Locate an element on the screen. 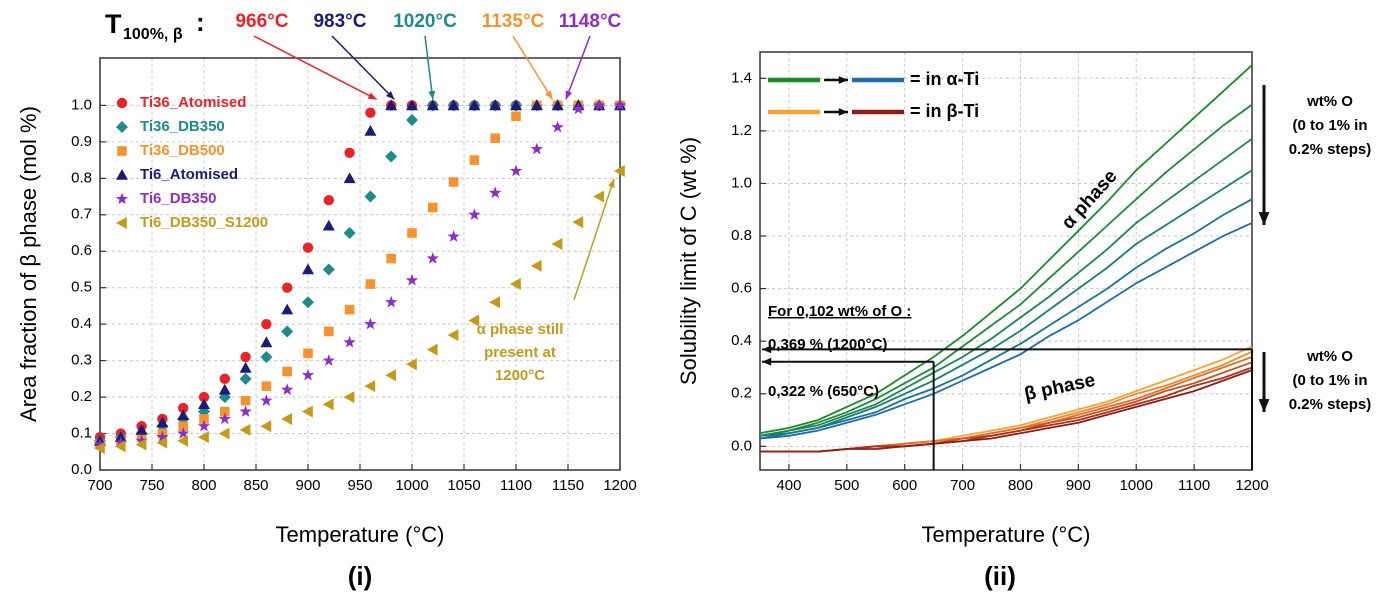 This screenshot has width=1385, height=594. legend-arrow is located at coordinates (836, 80).